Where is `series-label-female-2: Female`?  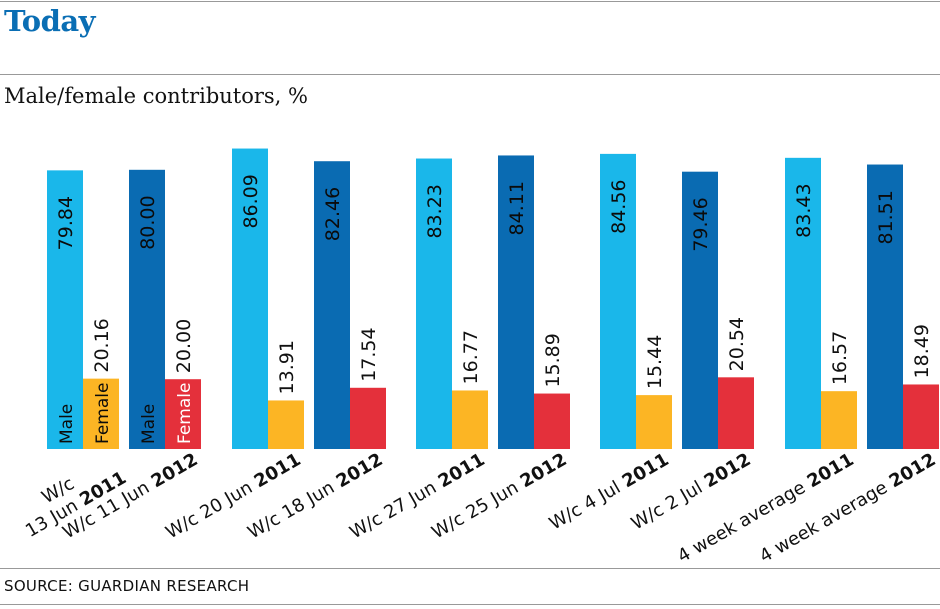
series-label-female-2: Female is located at coordinates (185, 413).